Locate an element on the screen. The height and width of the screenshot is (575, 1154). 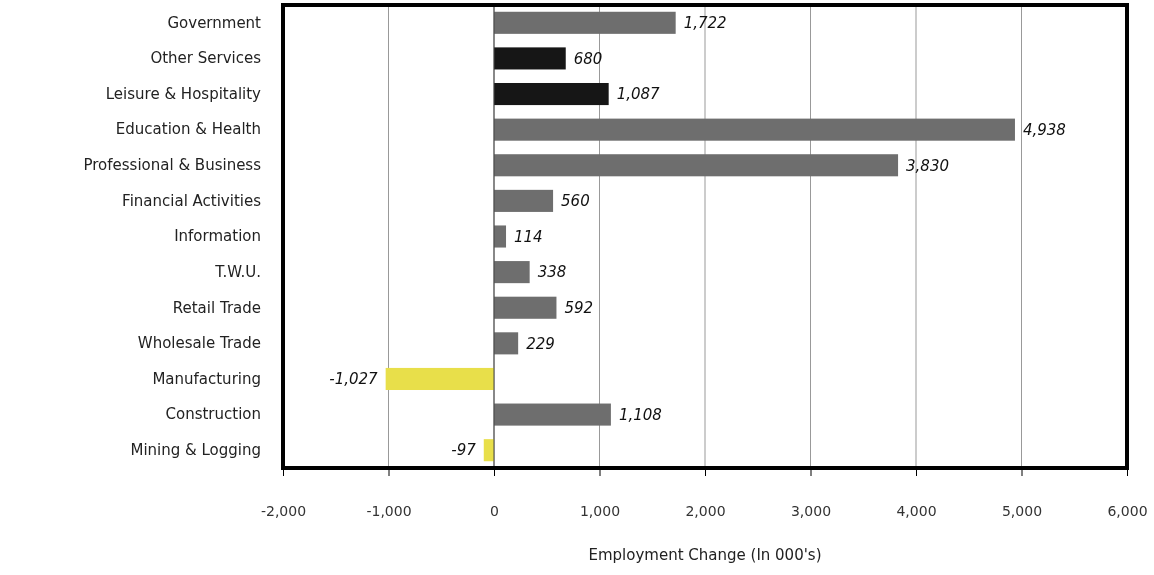
x-tick-label: 1,000 is located at coordinates (600, 510).